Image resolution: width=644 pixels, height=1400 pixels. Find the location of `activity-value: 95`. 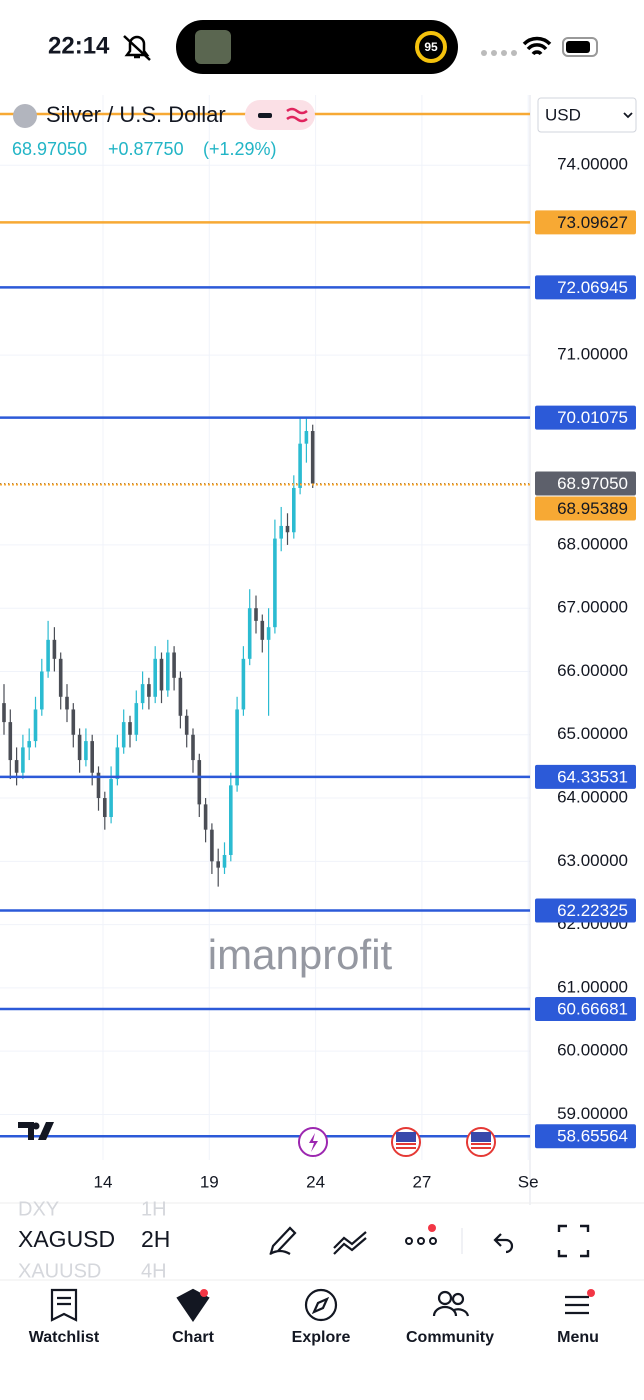

activity-value: 95 is located at coordinates (431, 47).